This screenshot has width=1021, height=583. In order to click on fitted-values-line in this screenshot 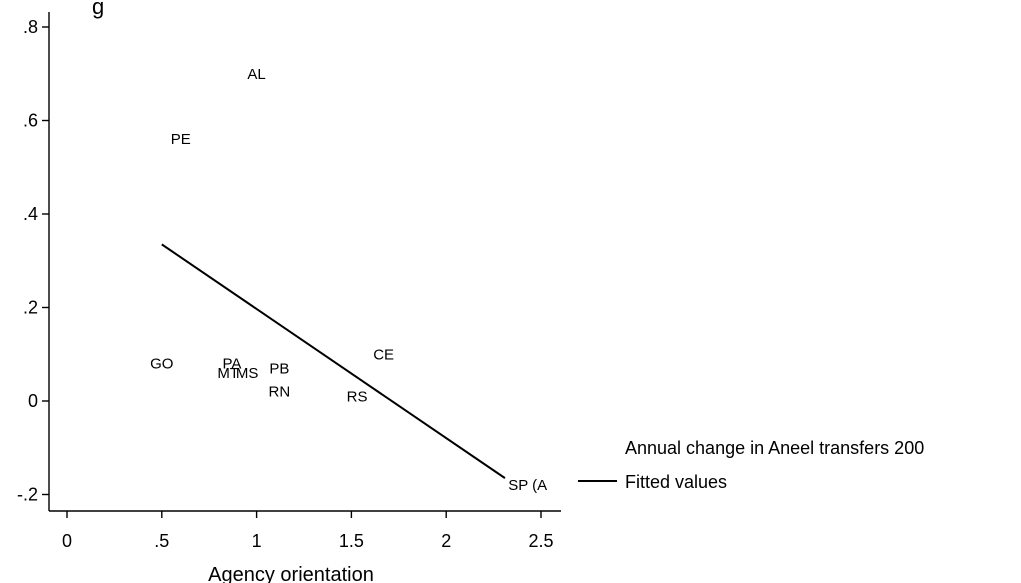, I will do `click(333, 361)`.